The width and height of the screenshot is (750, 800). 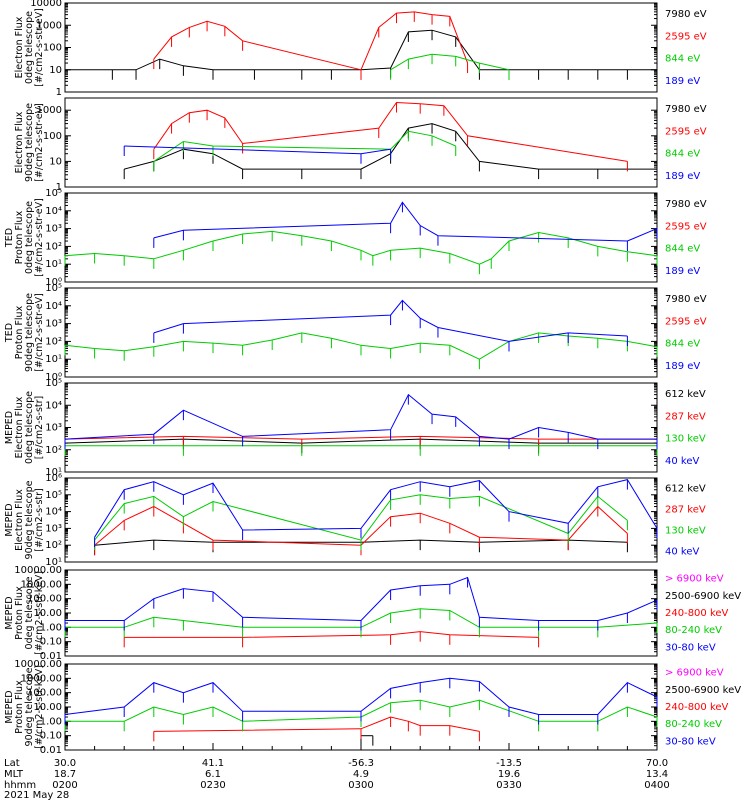 What do you see at coordinates (213, 763) in the screenshot?
I see `x-row-value: 41.1` at bounding box center [213, 763].